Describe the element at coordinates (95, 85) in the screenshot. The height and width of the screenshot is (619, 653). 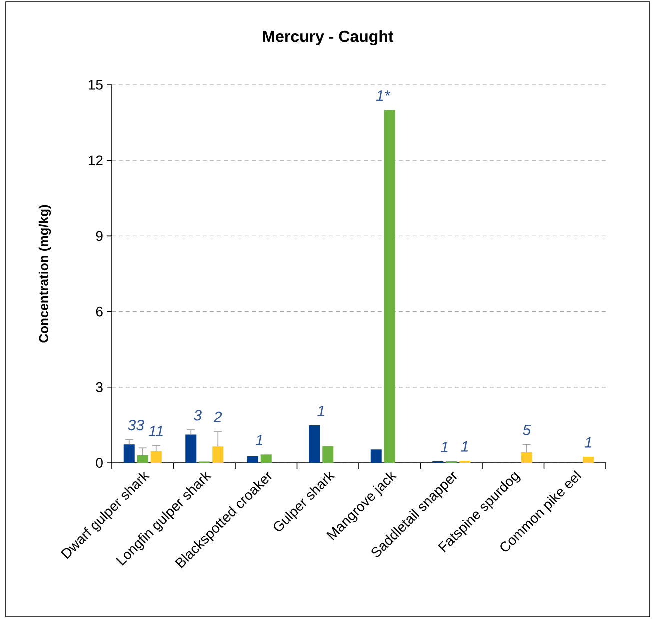
I see `y-tick-label: 15` at that location.